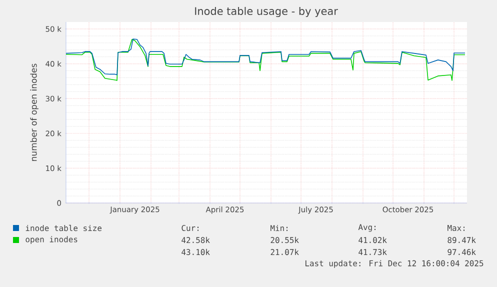 This screenshot has height=287, width=497. Describe the element at coordinates (34, 112) in the screenshot. I see `y-axis-title: number of open inodes` at that location.